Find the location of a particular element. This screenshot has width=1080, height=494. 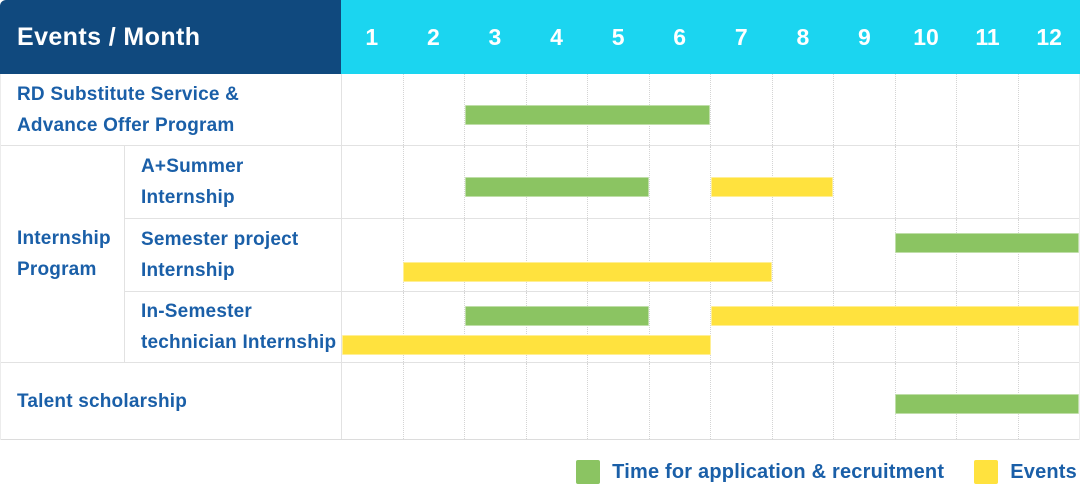

row-label: In-Semester technician Internship is located at coordinates (233, 327).